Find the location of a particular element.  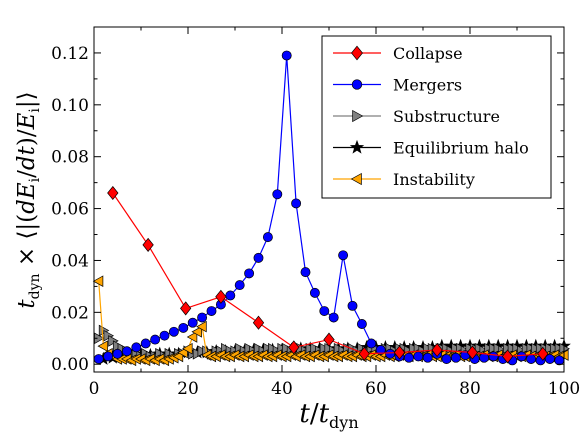

y-tick-label: 0.10 is located at coordinates (70, 106).